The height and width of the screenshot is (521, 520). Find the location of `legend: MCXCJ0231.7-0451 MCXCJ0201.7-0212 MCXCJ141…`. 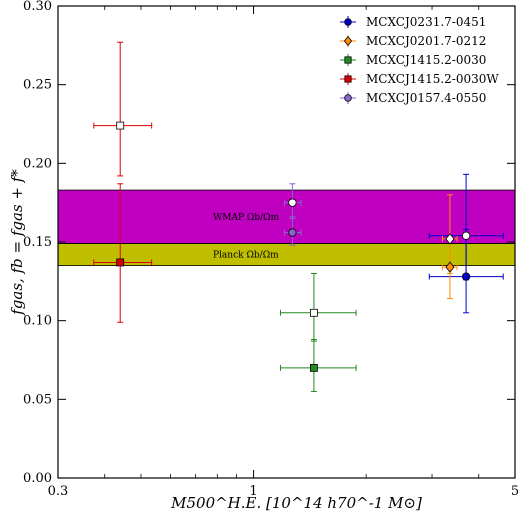

legend: MCXCJ0231.7-0451 MCXCJ0201.7-0212 MCXCJ141… is located at coordinates (419, 60).